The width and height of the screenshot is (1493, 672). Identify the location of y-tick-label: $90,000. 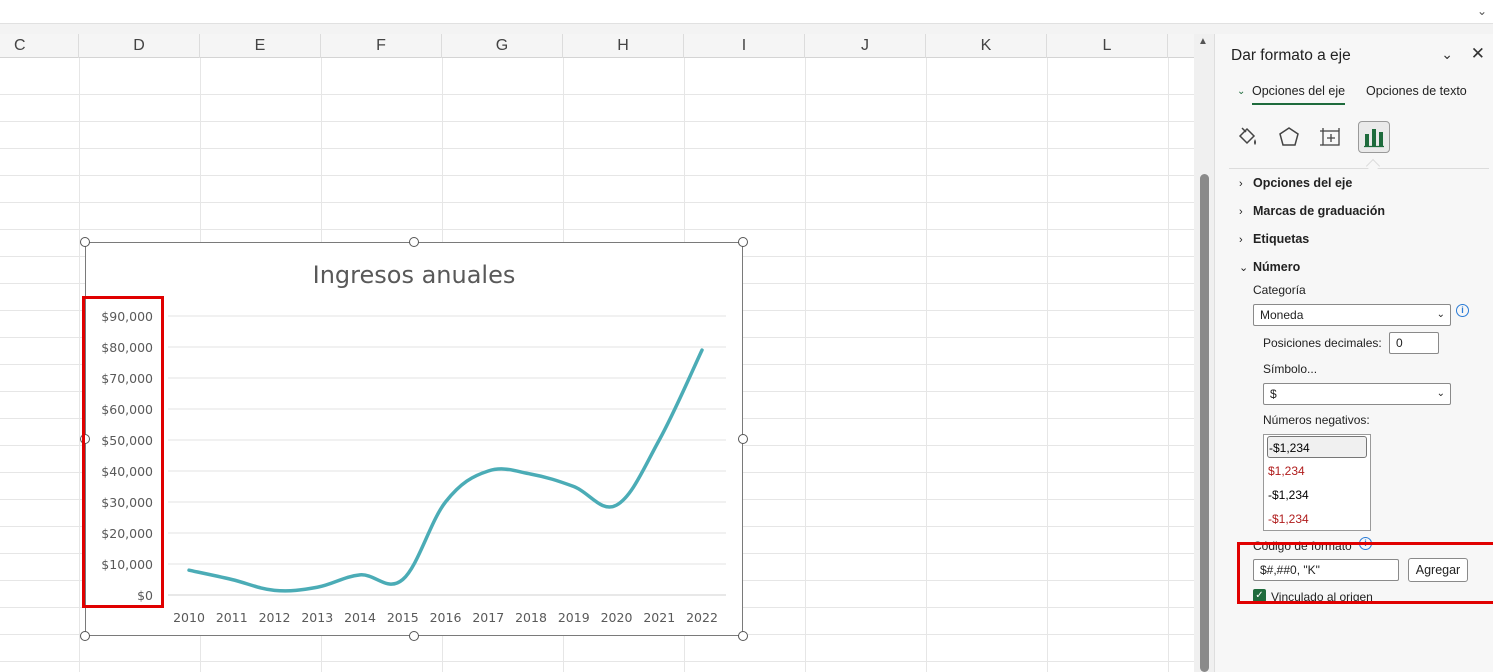
(127, 316).